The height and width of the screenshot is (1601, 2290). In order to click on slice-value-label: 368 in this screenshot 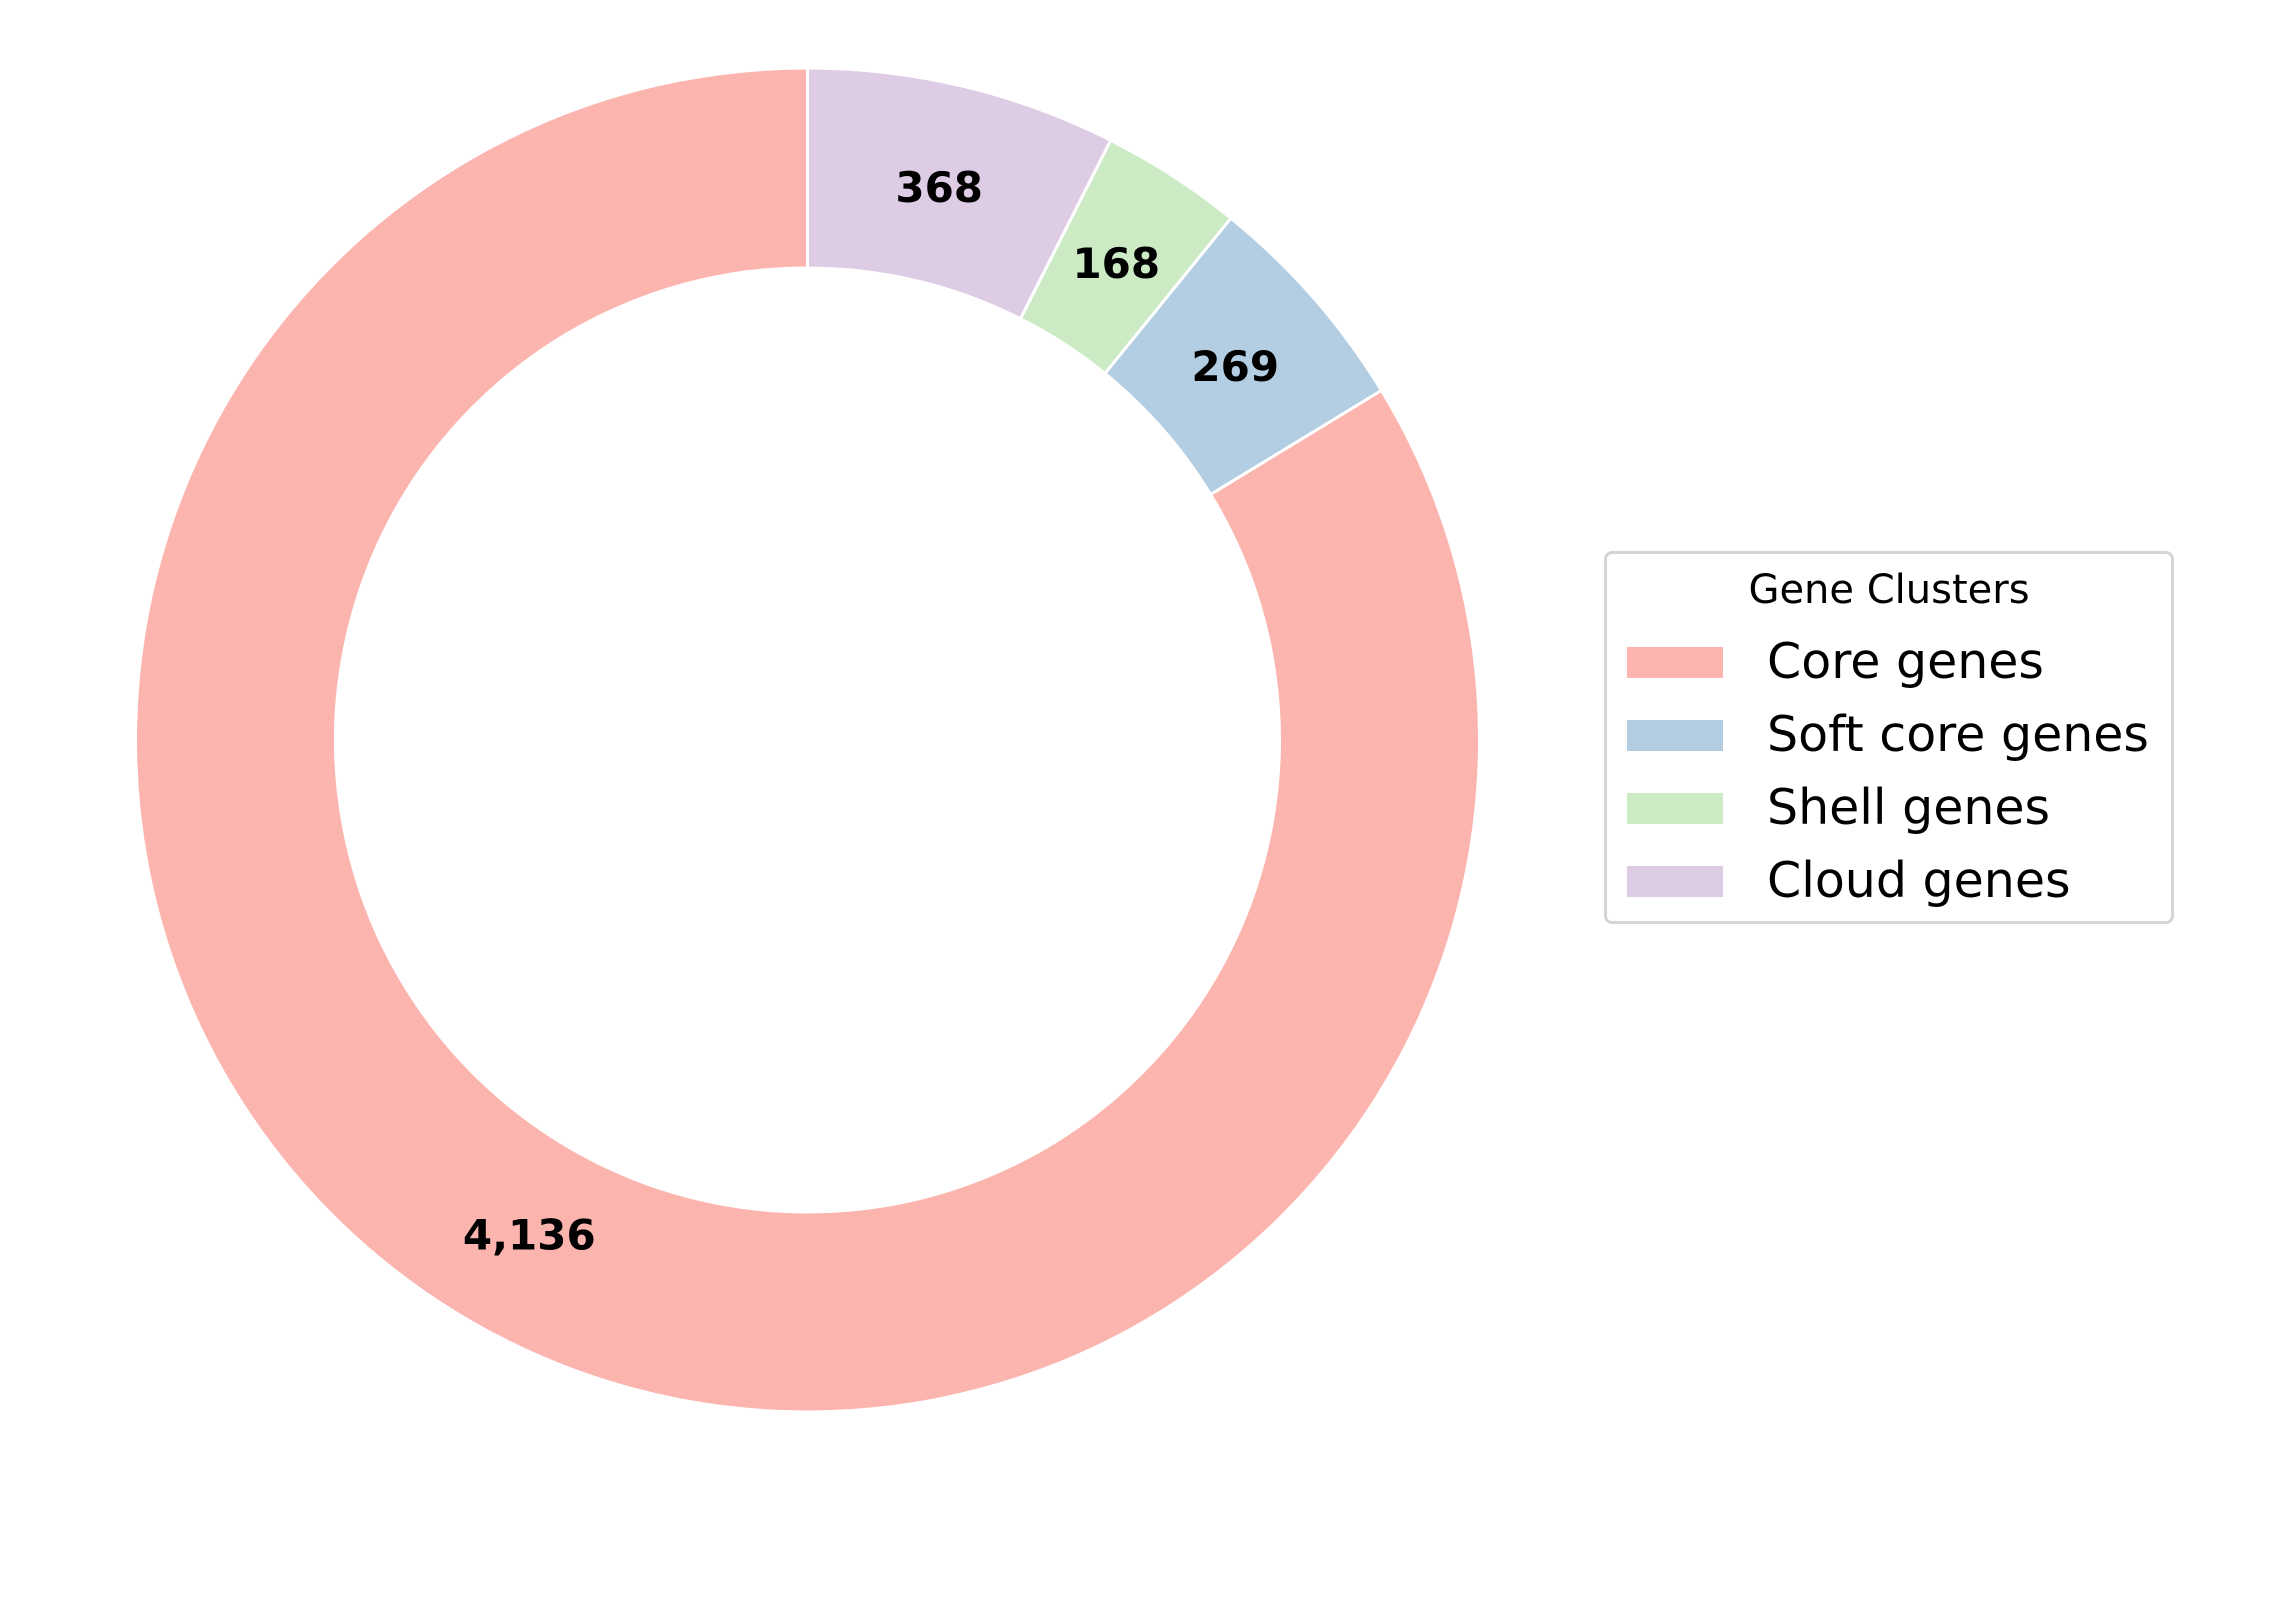, I will do `click(939, 187)`.